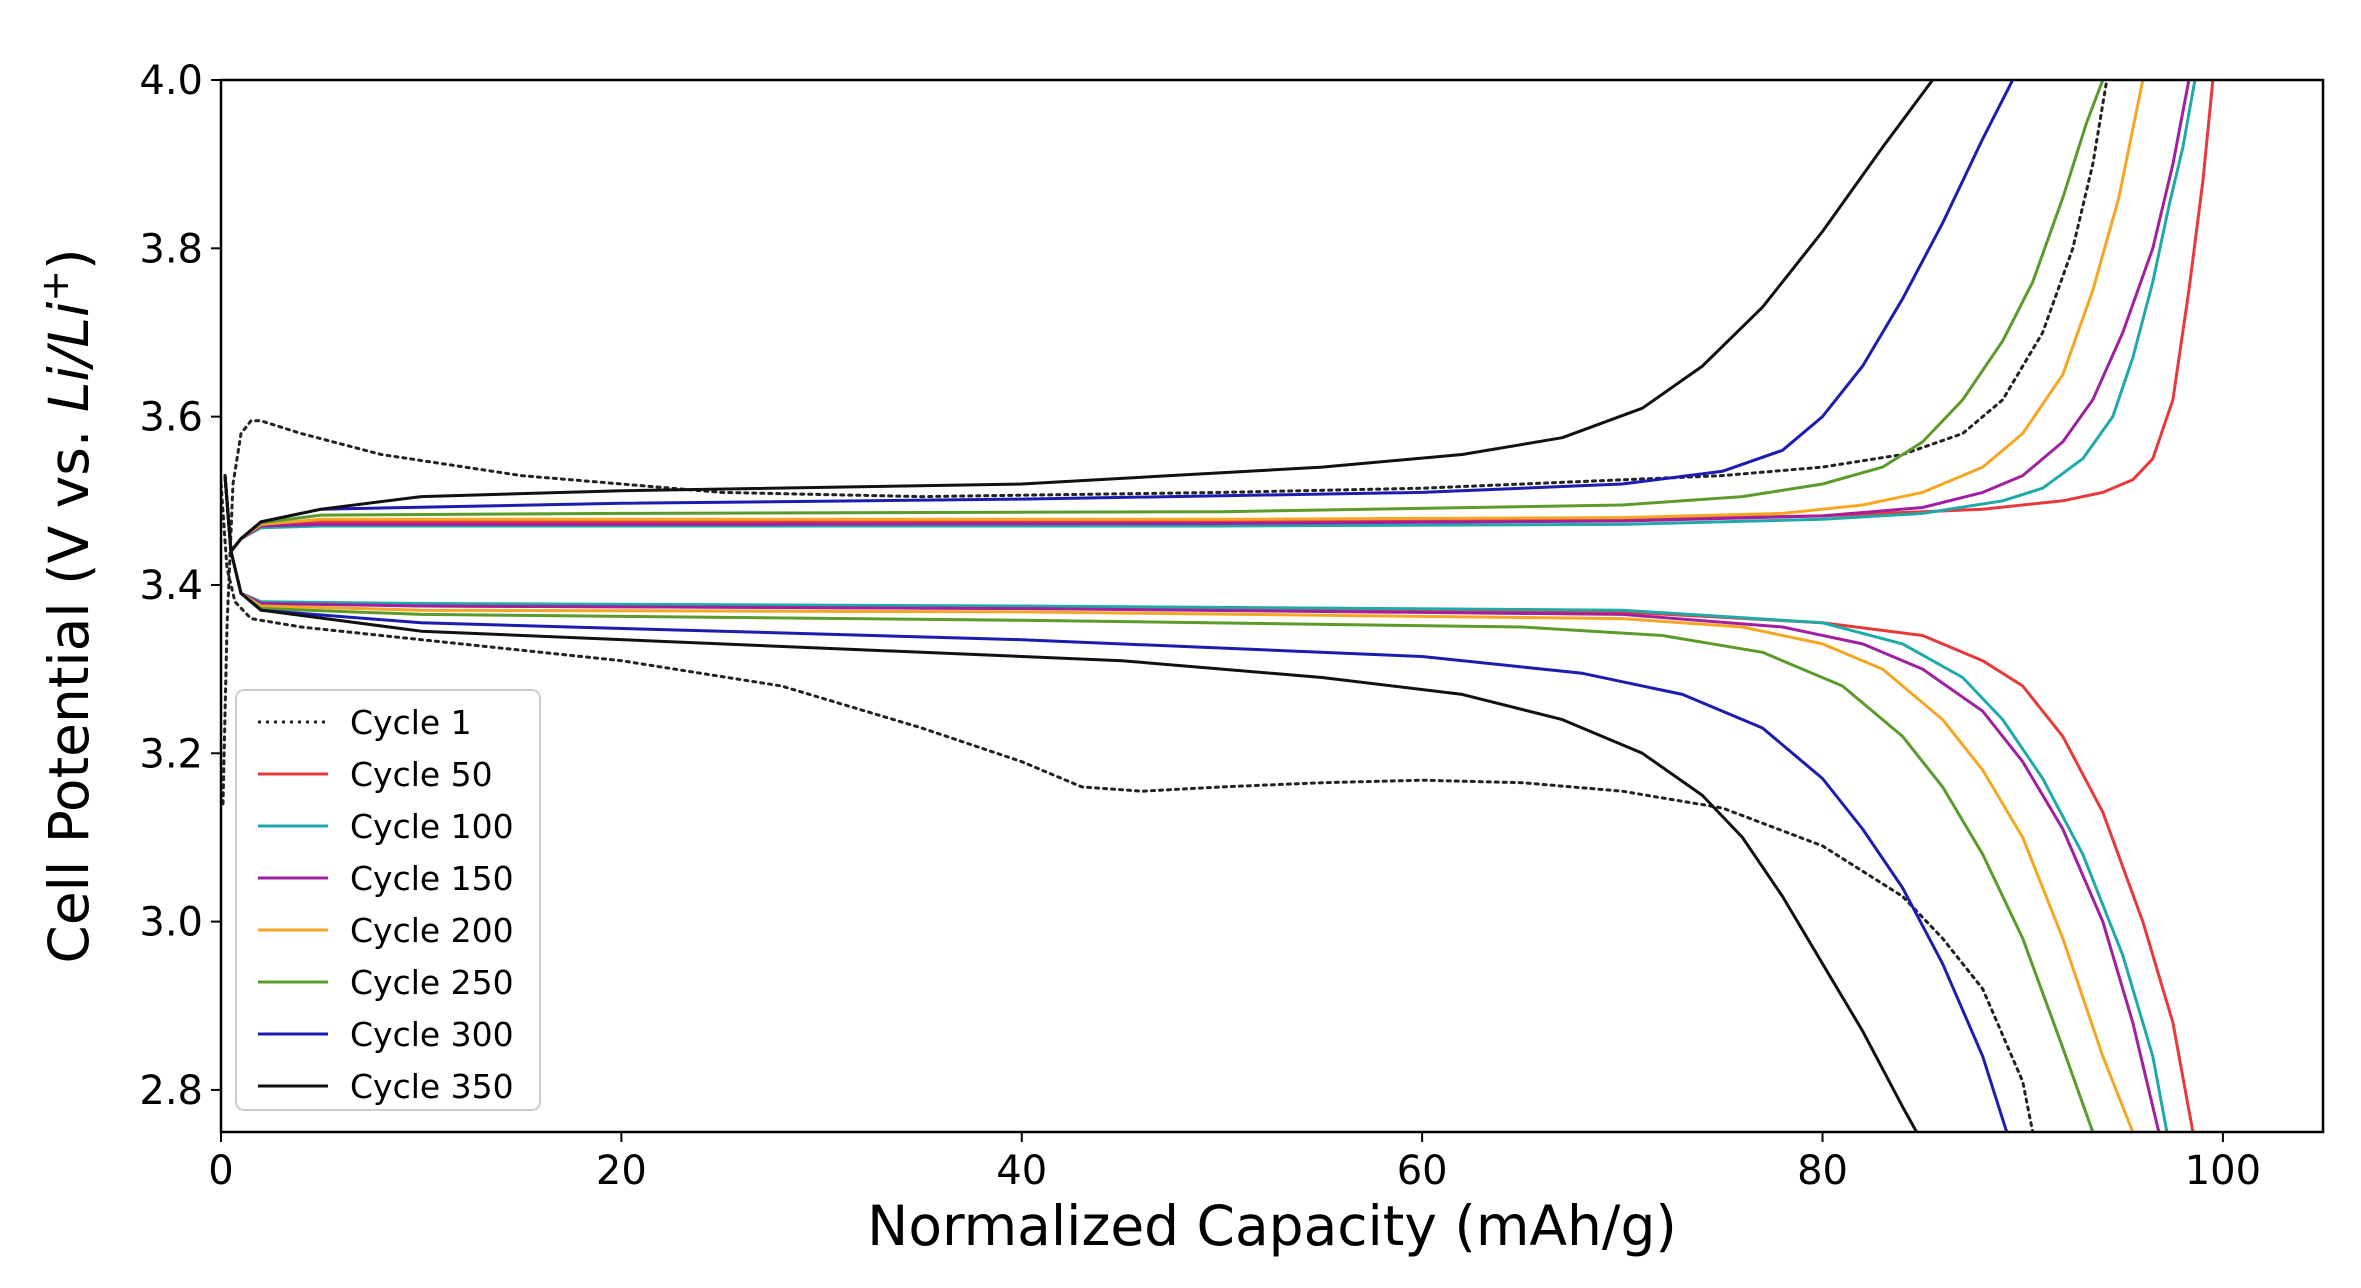  I want to click on legend-label: Cycle 200, so click(432, 930).